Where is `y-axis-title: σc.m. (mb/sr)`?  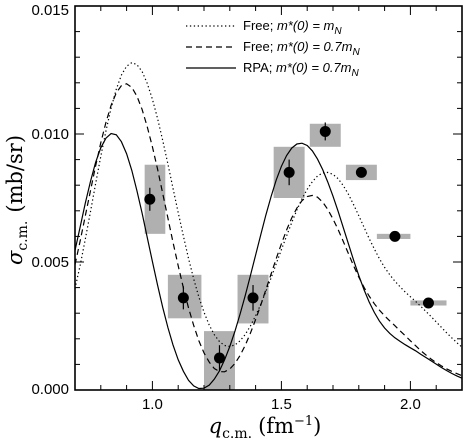
y-axis-title: σc.m. (mb/sr) is located at coordinates (17, 200).